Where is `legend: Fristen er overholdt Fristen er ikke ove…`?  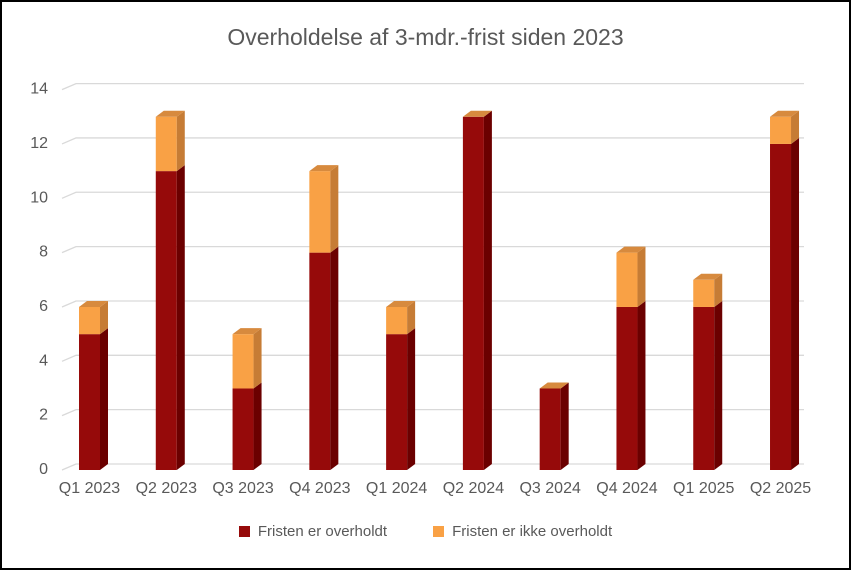 legend: Fristen er overholdt Fristen er ikke ove… is located at coordinates (425, 531).